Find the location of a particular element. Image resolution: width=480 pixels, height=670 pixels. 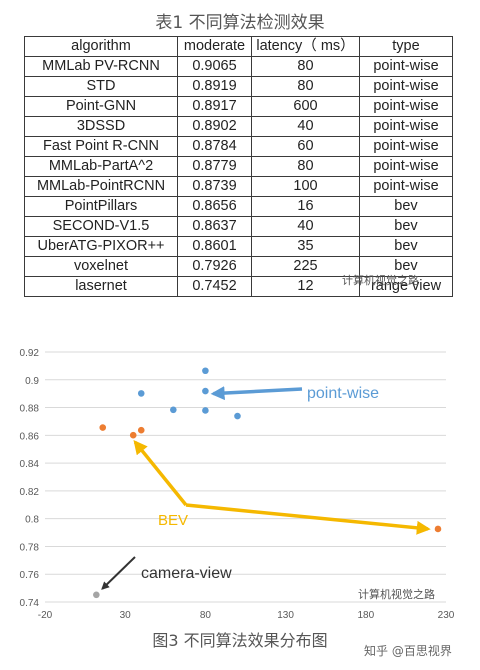

table-row: STD 0.8919 80 point-wise is located at coordinates (238, 86).